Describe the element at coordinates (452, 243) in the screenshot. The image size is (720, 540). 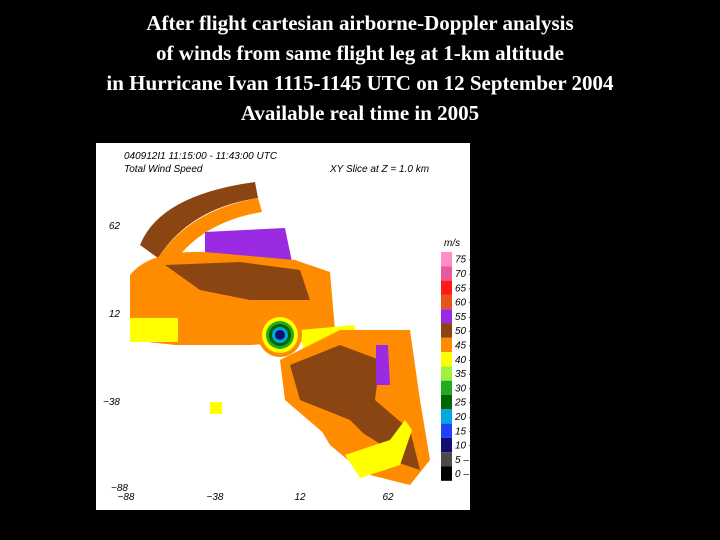
I see `legend-unit: m/s` at that location.